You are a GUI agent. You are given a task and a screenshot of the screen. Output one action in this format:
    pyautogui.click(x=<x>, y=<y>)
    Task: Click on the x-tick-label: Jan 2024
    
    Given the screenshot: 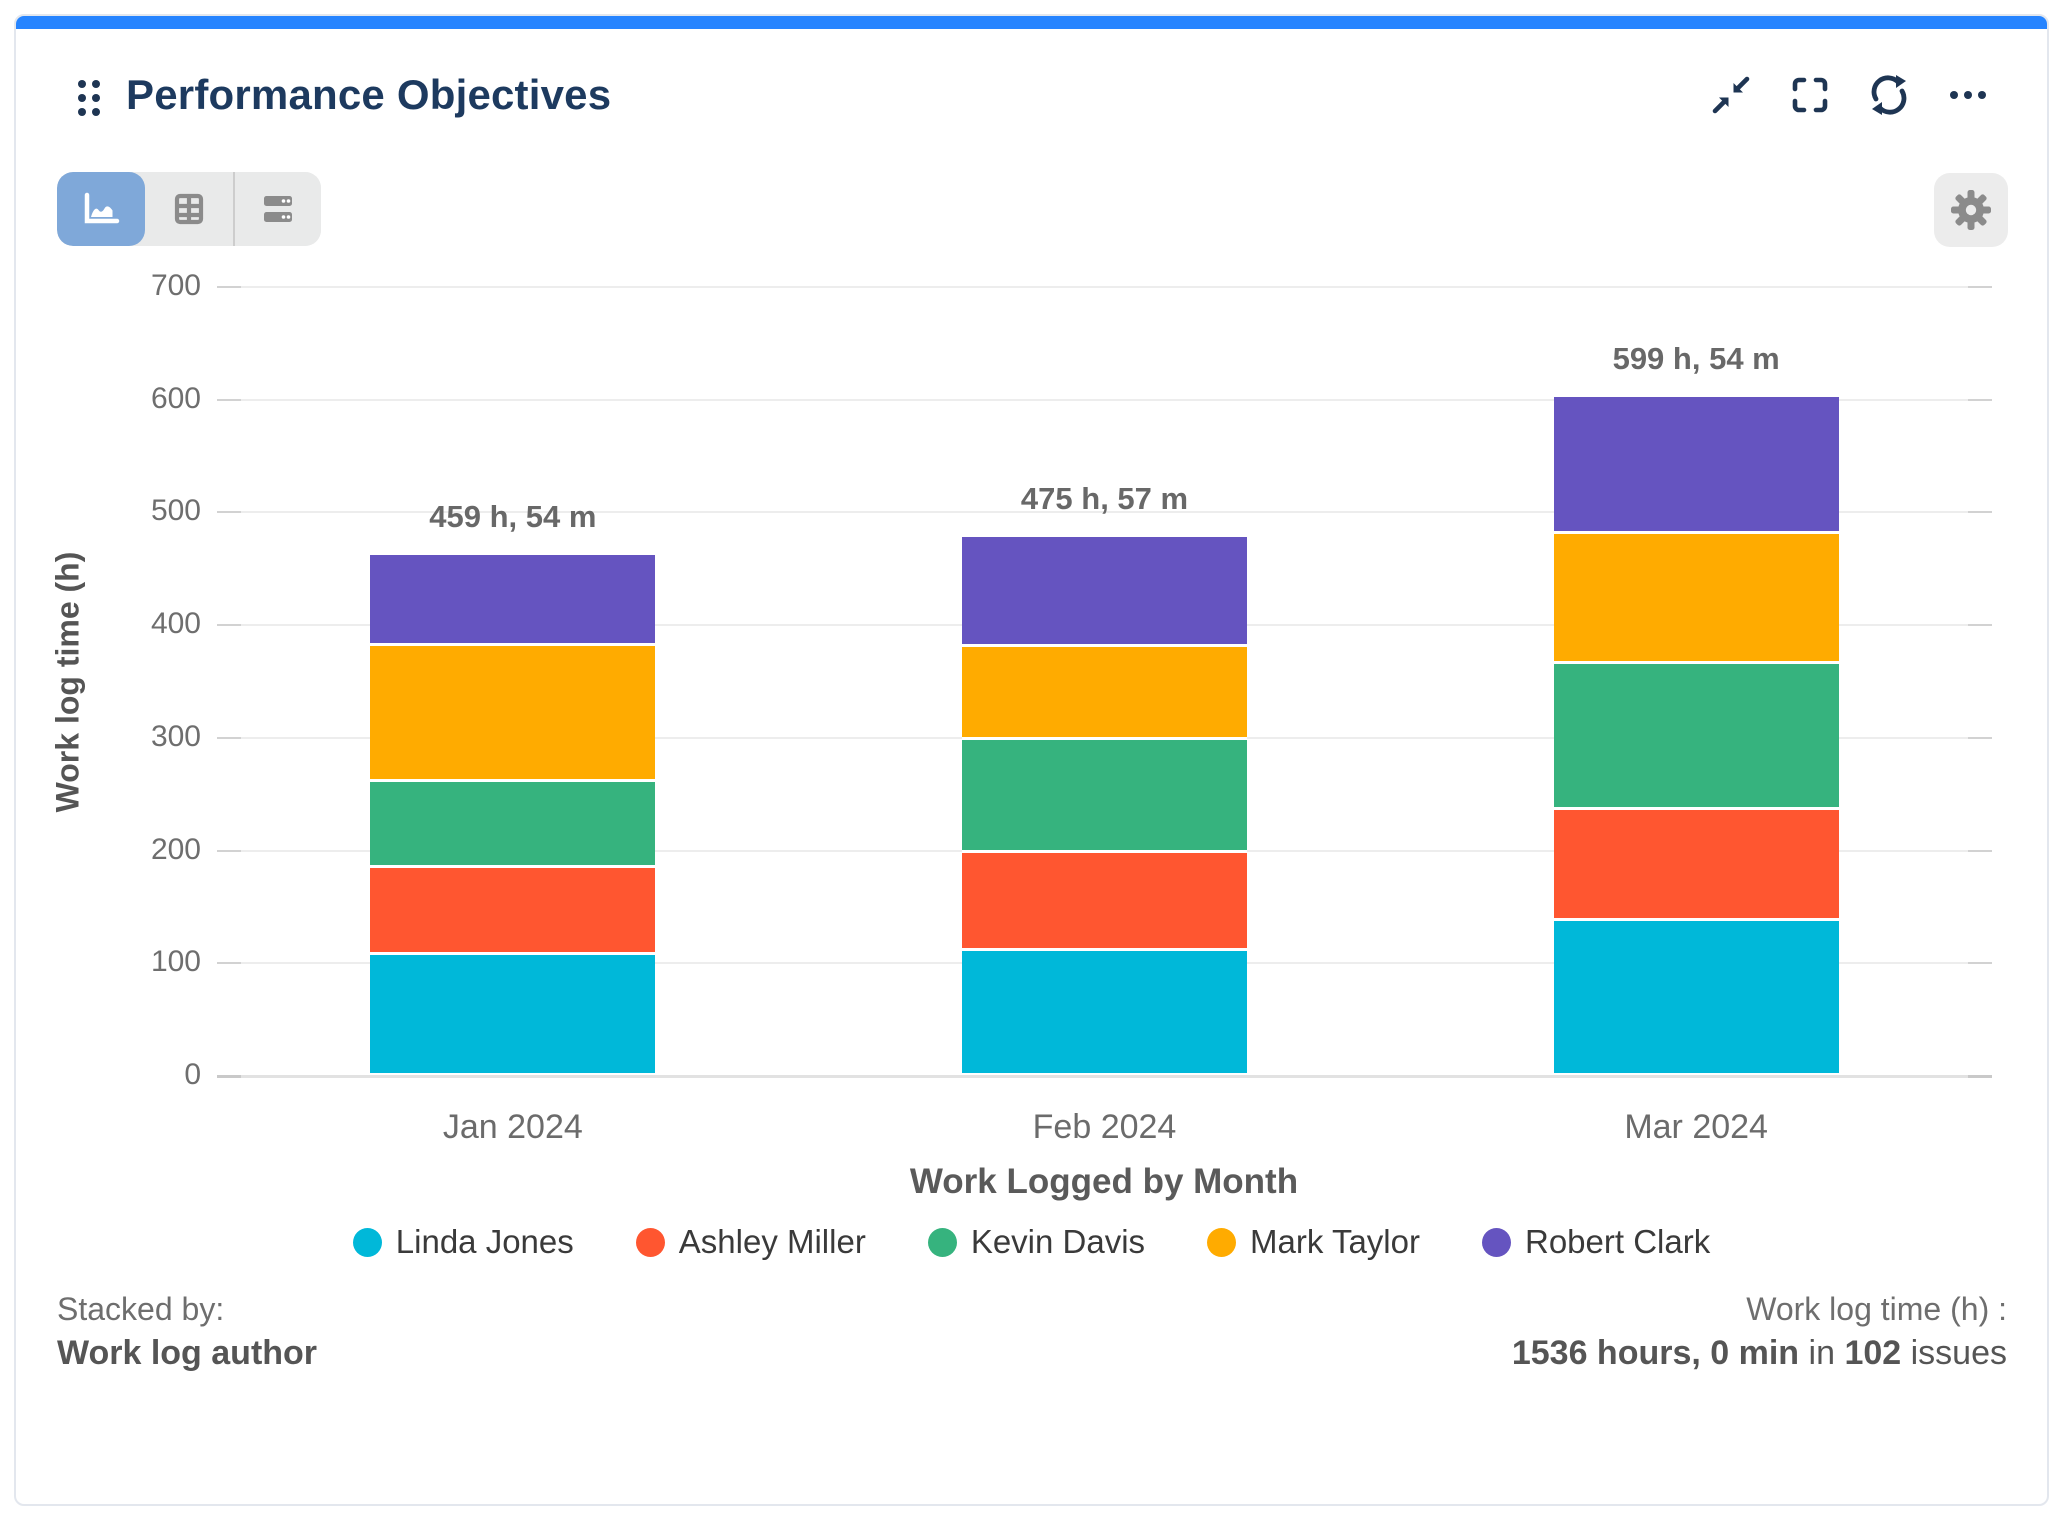 What is the action you would take?
    pyautogui.click(x=512, y=1127)
    